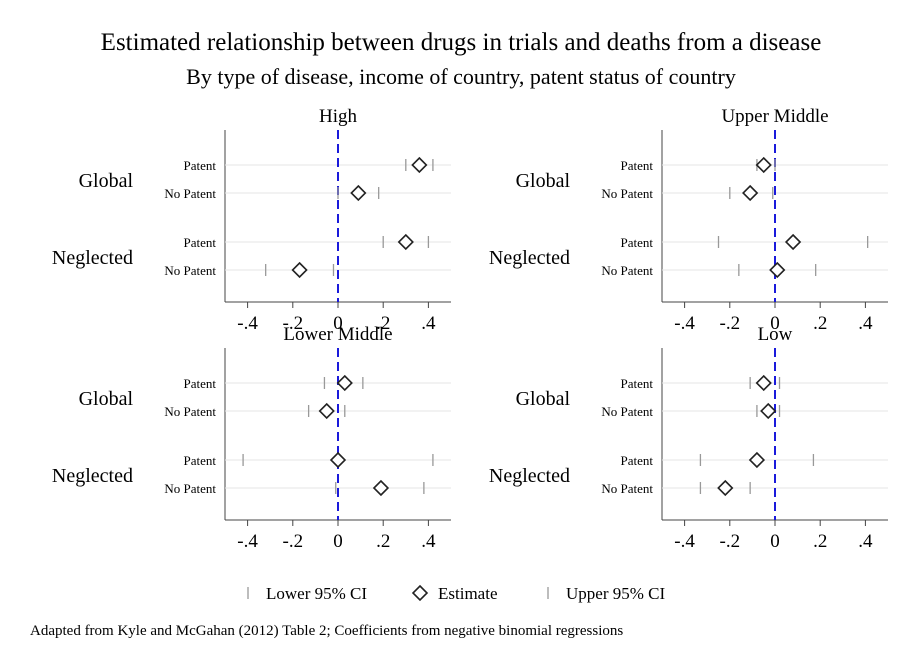  I want to click on panel-title: Upper Middle, so click(774, 116).